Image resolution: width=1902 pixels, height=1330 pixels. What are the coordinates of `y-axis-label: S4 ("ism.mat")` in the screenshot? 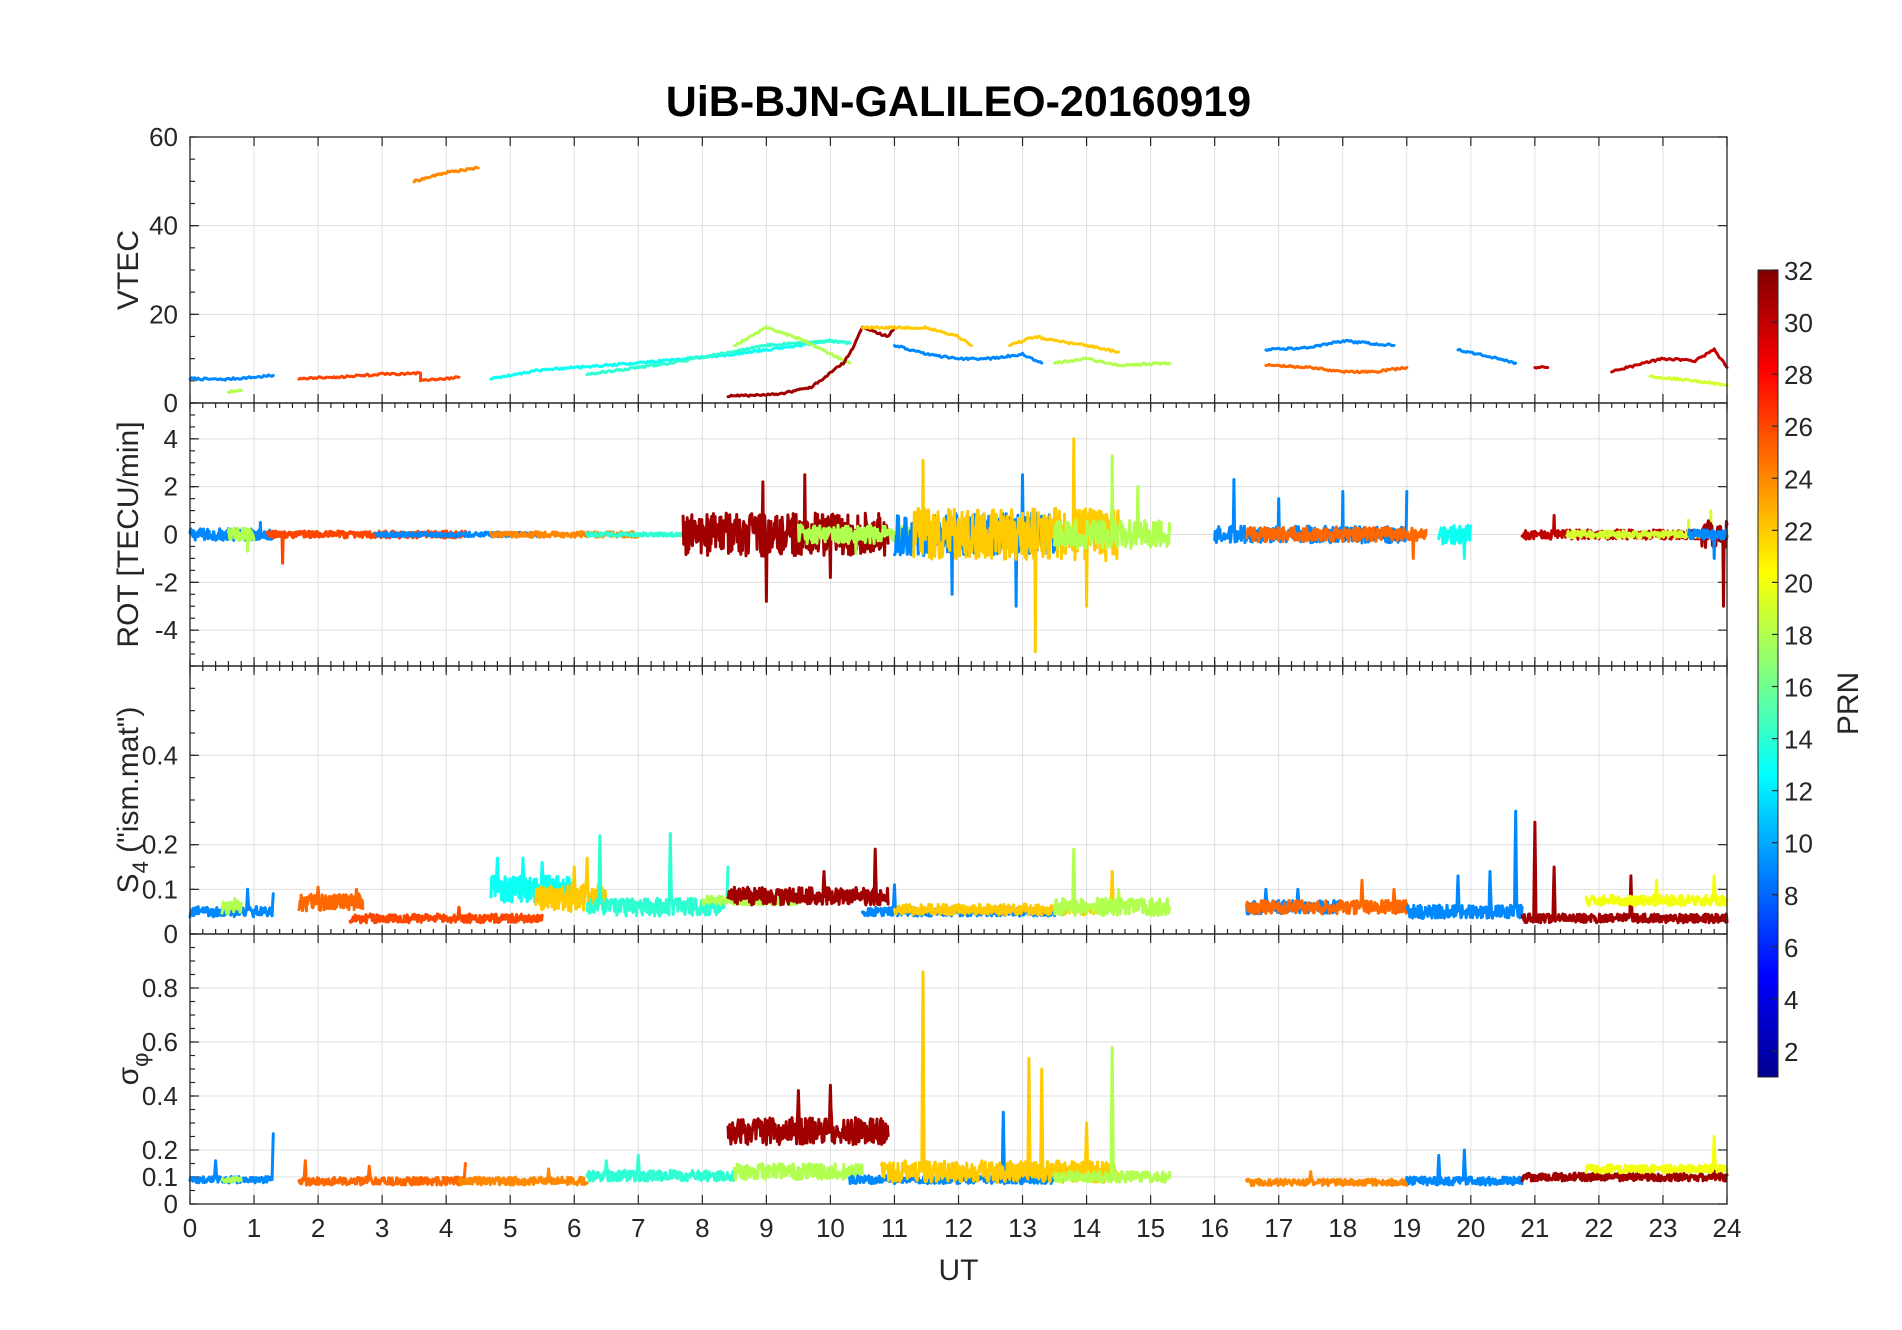 It's located at (132, 800).